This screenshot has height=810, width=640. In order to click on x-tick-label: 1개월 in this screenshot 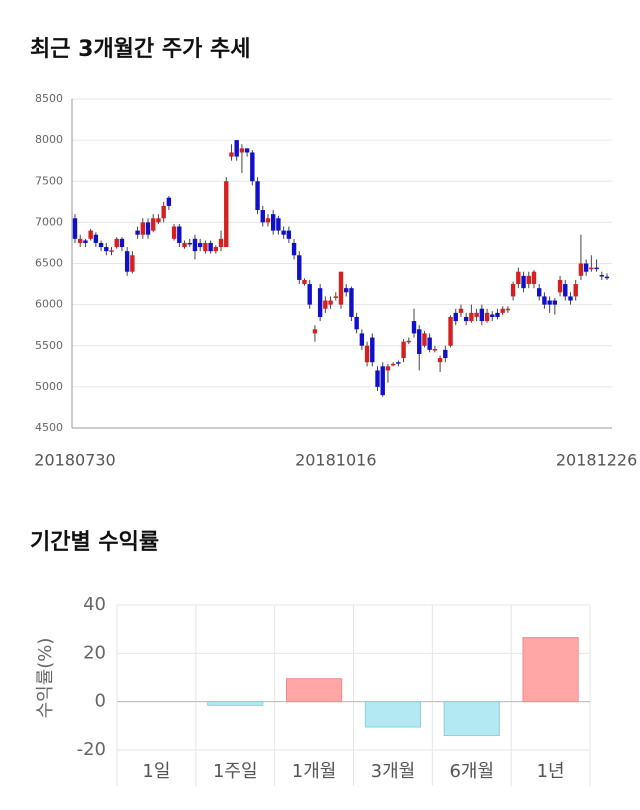, I will do `click(314, 771)`.